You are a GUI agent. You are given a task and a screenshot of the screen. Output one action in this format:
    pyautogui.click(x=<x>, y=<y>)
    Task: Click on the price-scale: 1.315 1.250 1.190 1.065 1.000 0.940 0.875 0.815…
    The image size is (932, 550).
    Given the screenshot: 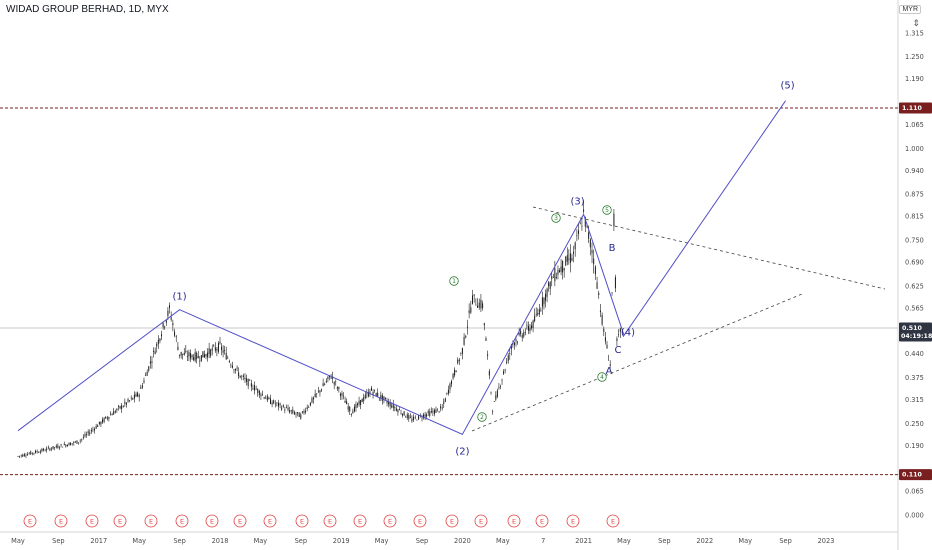 What is the action you would take?
    pyautogui.click(x=910, y=275)
    